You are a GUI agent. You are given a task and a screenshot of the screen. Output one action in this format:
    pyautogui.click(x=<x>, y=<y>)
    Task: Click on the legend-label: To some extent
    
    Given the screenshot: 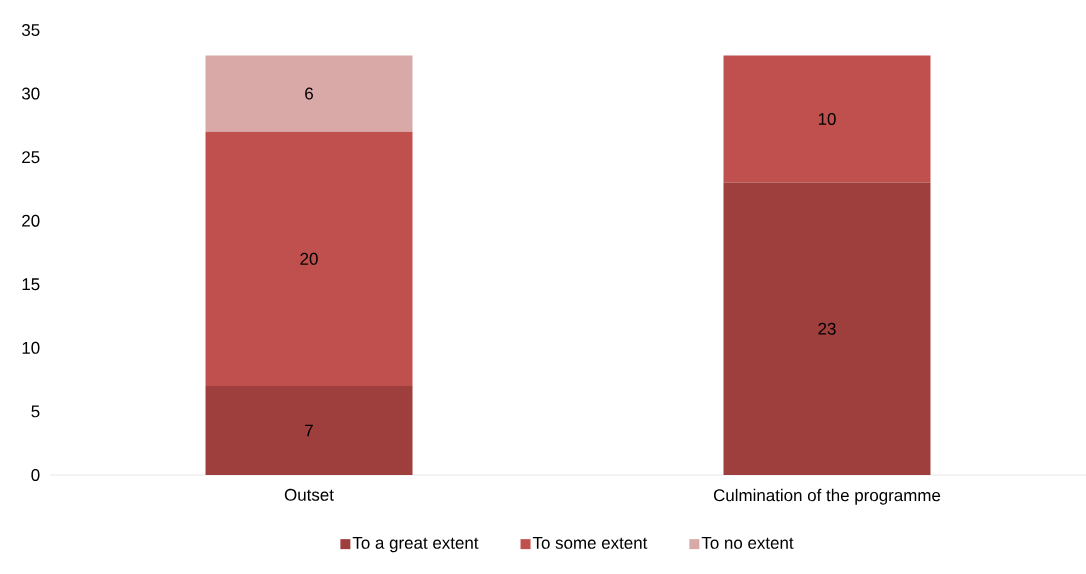 What is the action you would take?
    pyautogui.click(x=590, y=543)
    